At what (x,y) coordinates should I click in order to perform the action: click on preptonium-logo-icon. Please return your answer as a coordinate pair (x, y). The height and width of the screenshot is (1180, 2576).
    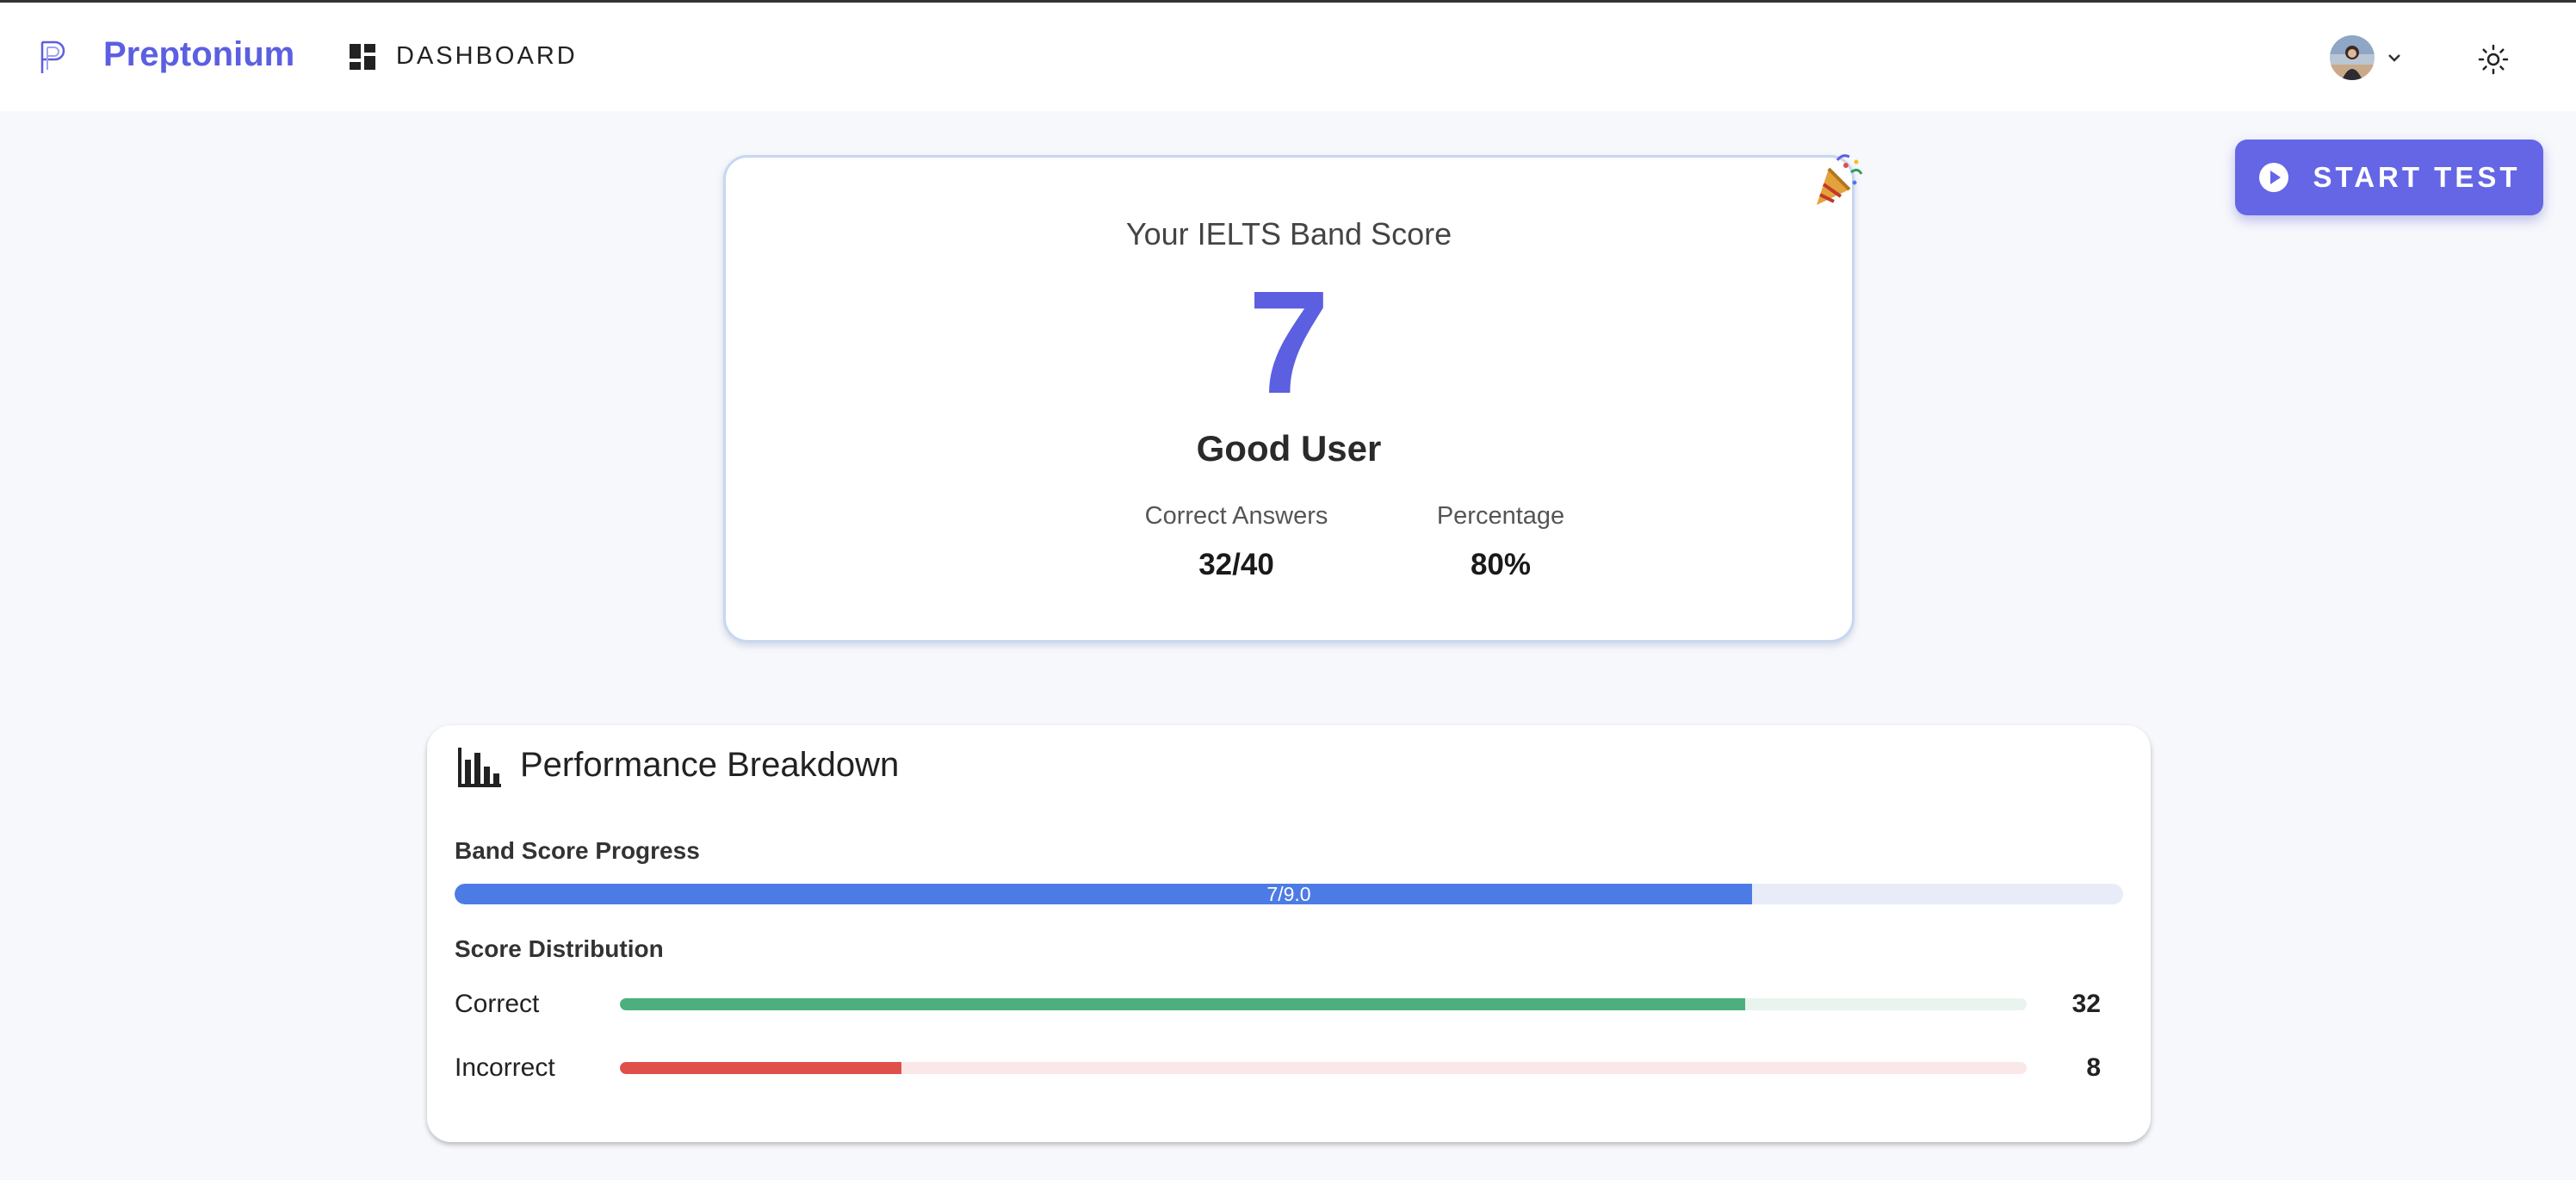
    Looking at the image, I should click on (54, 57).